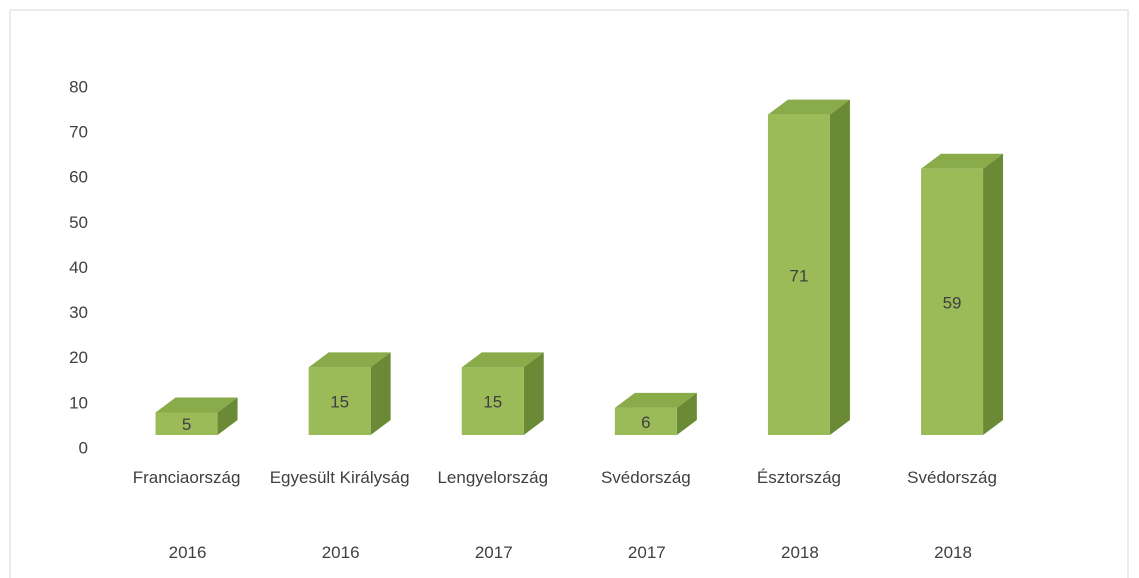 The height and width of the screenshot is (578, 1139). Describe the element at coordinates (78, 357) in the screenshot. I see `y-tick-label: 20` at that location.